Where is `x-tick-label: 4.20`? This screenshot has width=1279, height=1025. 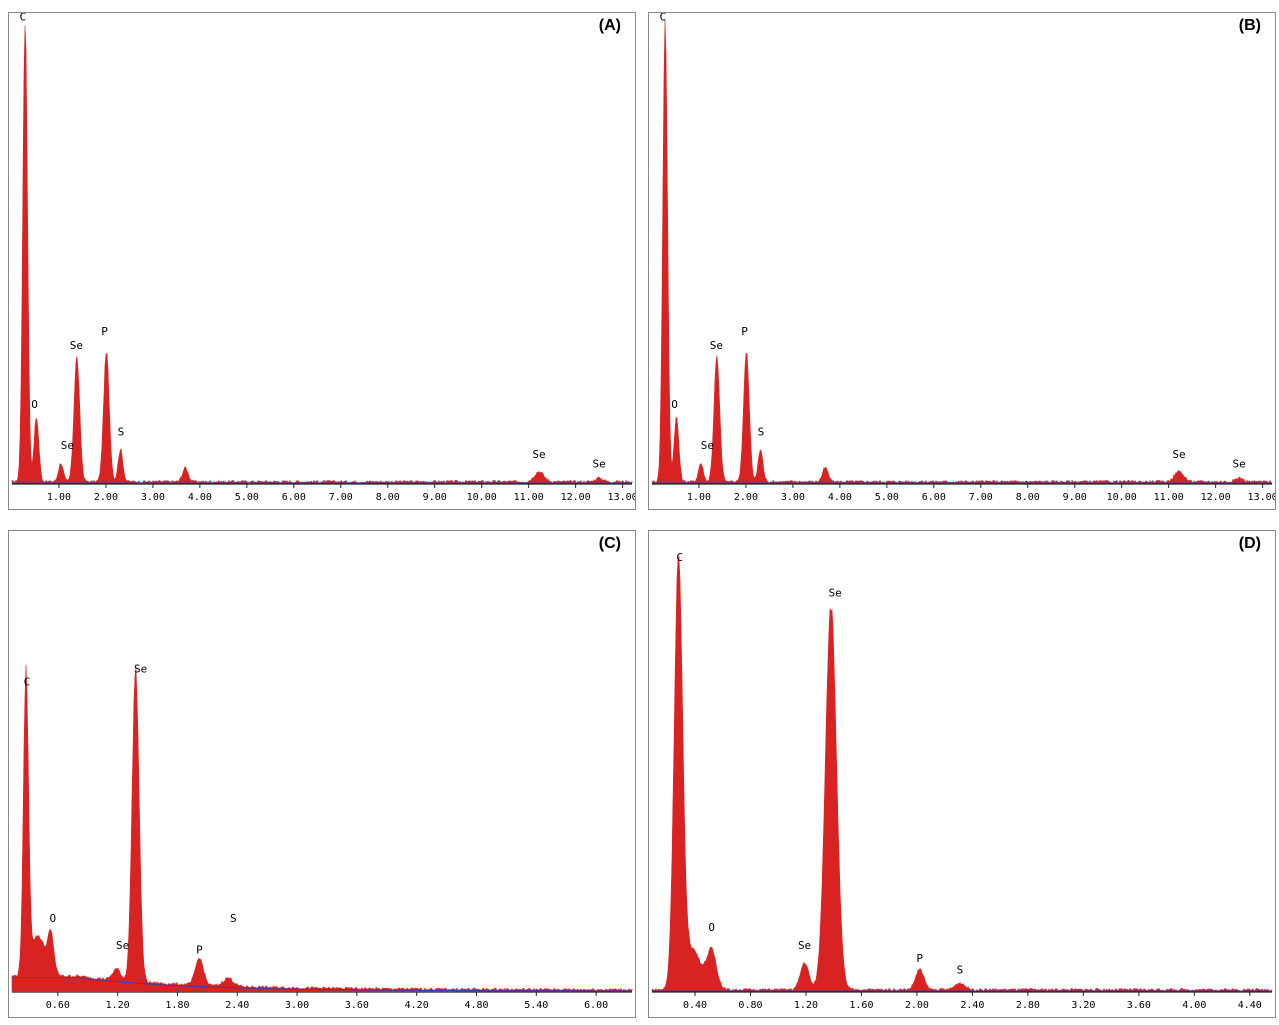 x-tick-label: 4.20 is located at coordinates (417, 1005).